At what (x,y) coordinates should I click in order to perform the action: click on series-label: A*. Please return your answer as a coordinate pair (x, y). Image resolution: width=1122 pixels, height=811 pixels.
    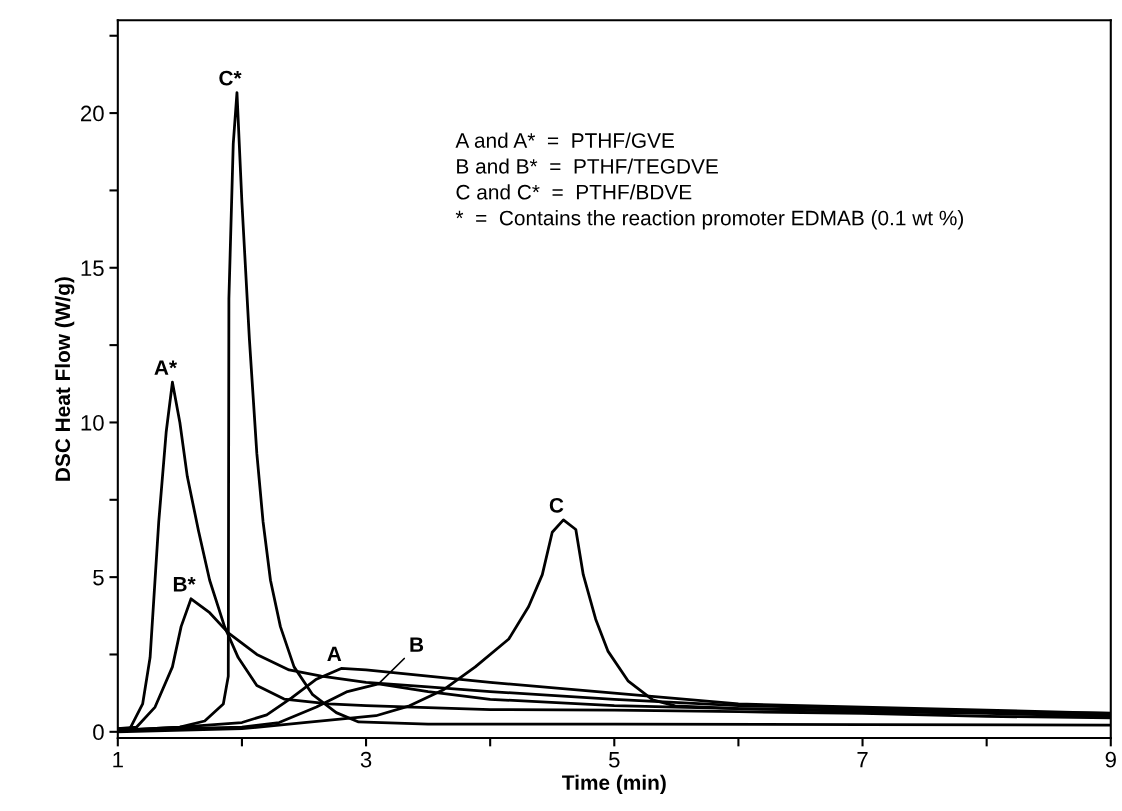
    Looking at the image, I should click on (166, 367).